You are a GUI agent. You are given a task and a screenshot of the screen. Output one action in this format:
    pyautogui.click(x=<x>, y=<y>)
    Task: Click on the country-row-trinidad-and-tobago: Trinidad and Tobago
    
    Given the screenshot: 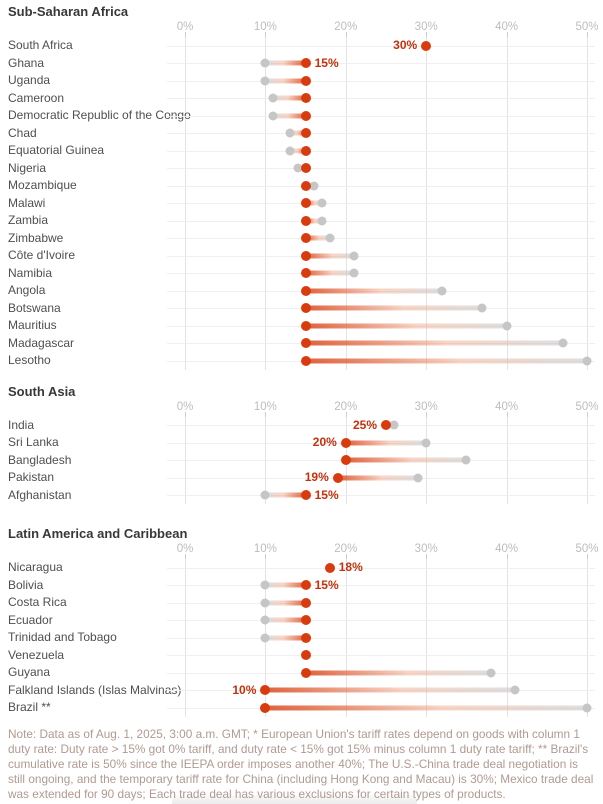 What is the action you would take?
    pyautogui.click(x=301, y=638)
    